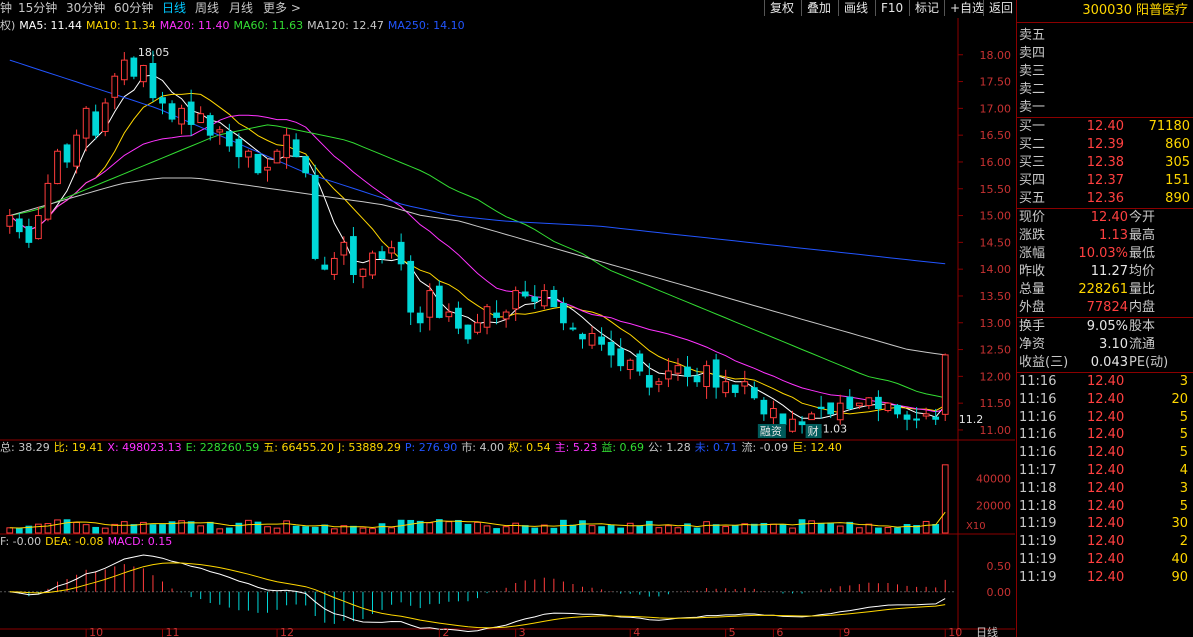  I want to click on event-marker: 融资, so click(771, 431).